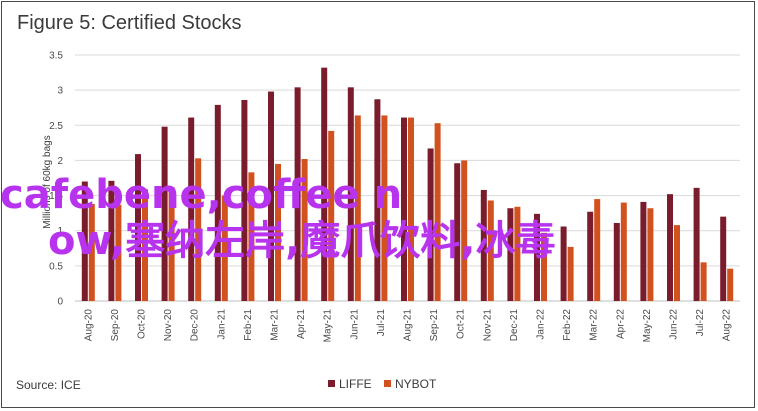 This screenshot has height=411, width=758. What do you see at coordinates (328, 326) in the screenshot?
I see `x-tick-label: May-21` at bounding box center [328, 326].